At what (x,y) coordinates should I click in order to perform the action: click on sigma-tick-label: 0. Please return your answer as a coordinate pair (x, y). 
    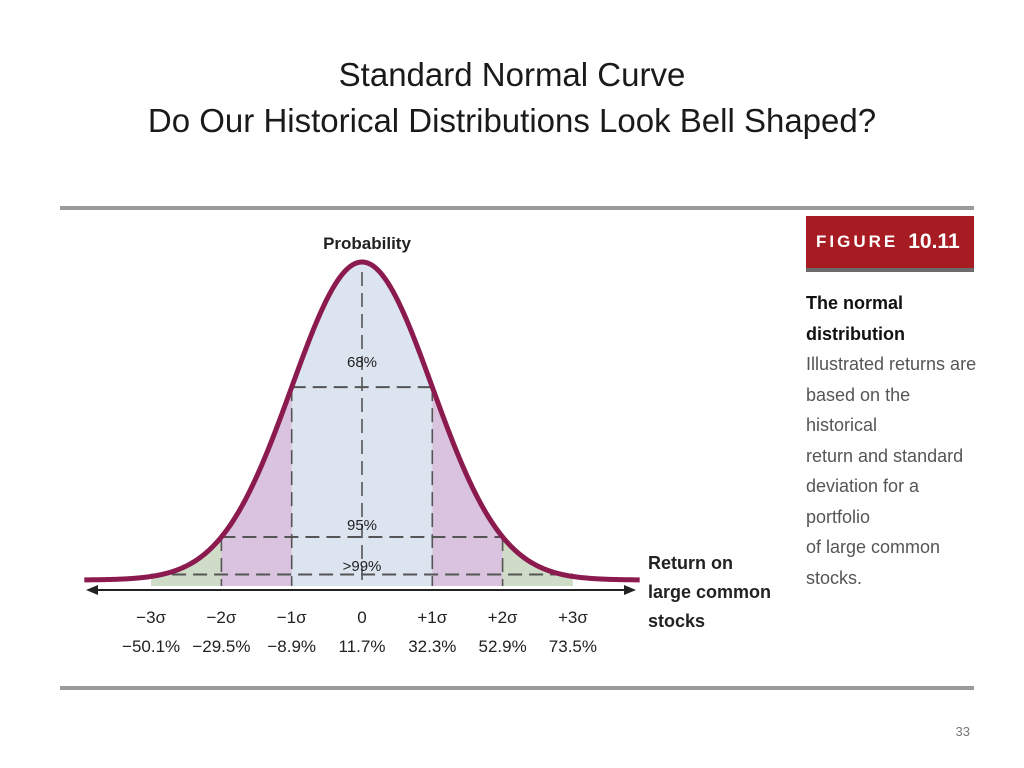
    Looking at the image, I should click on (361, 617).